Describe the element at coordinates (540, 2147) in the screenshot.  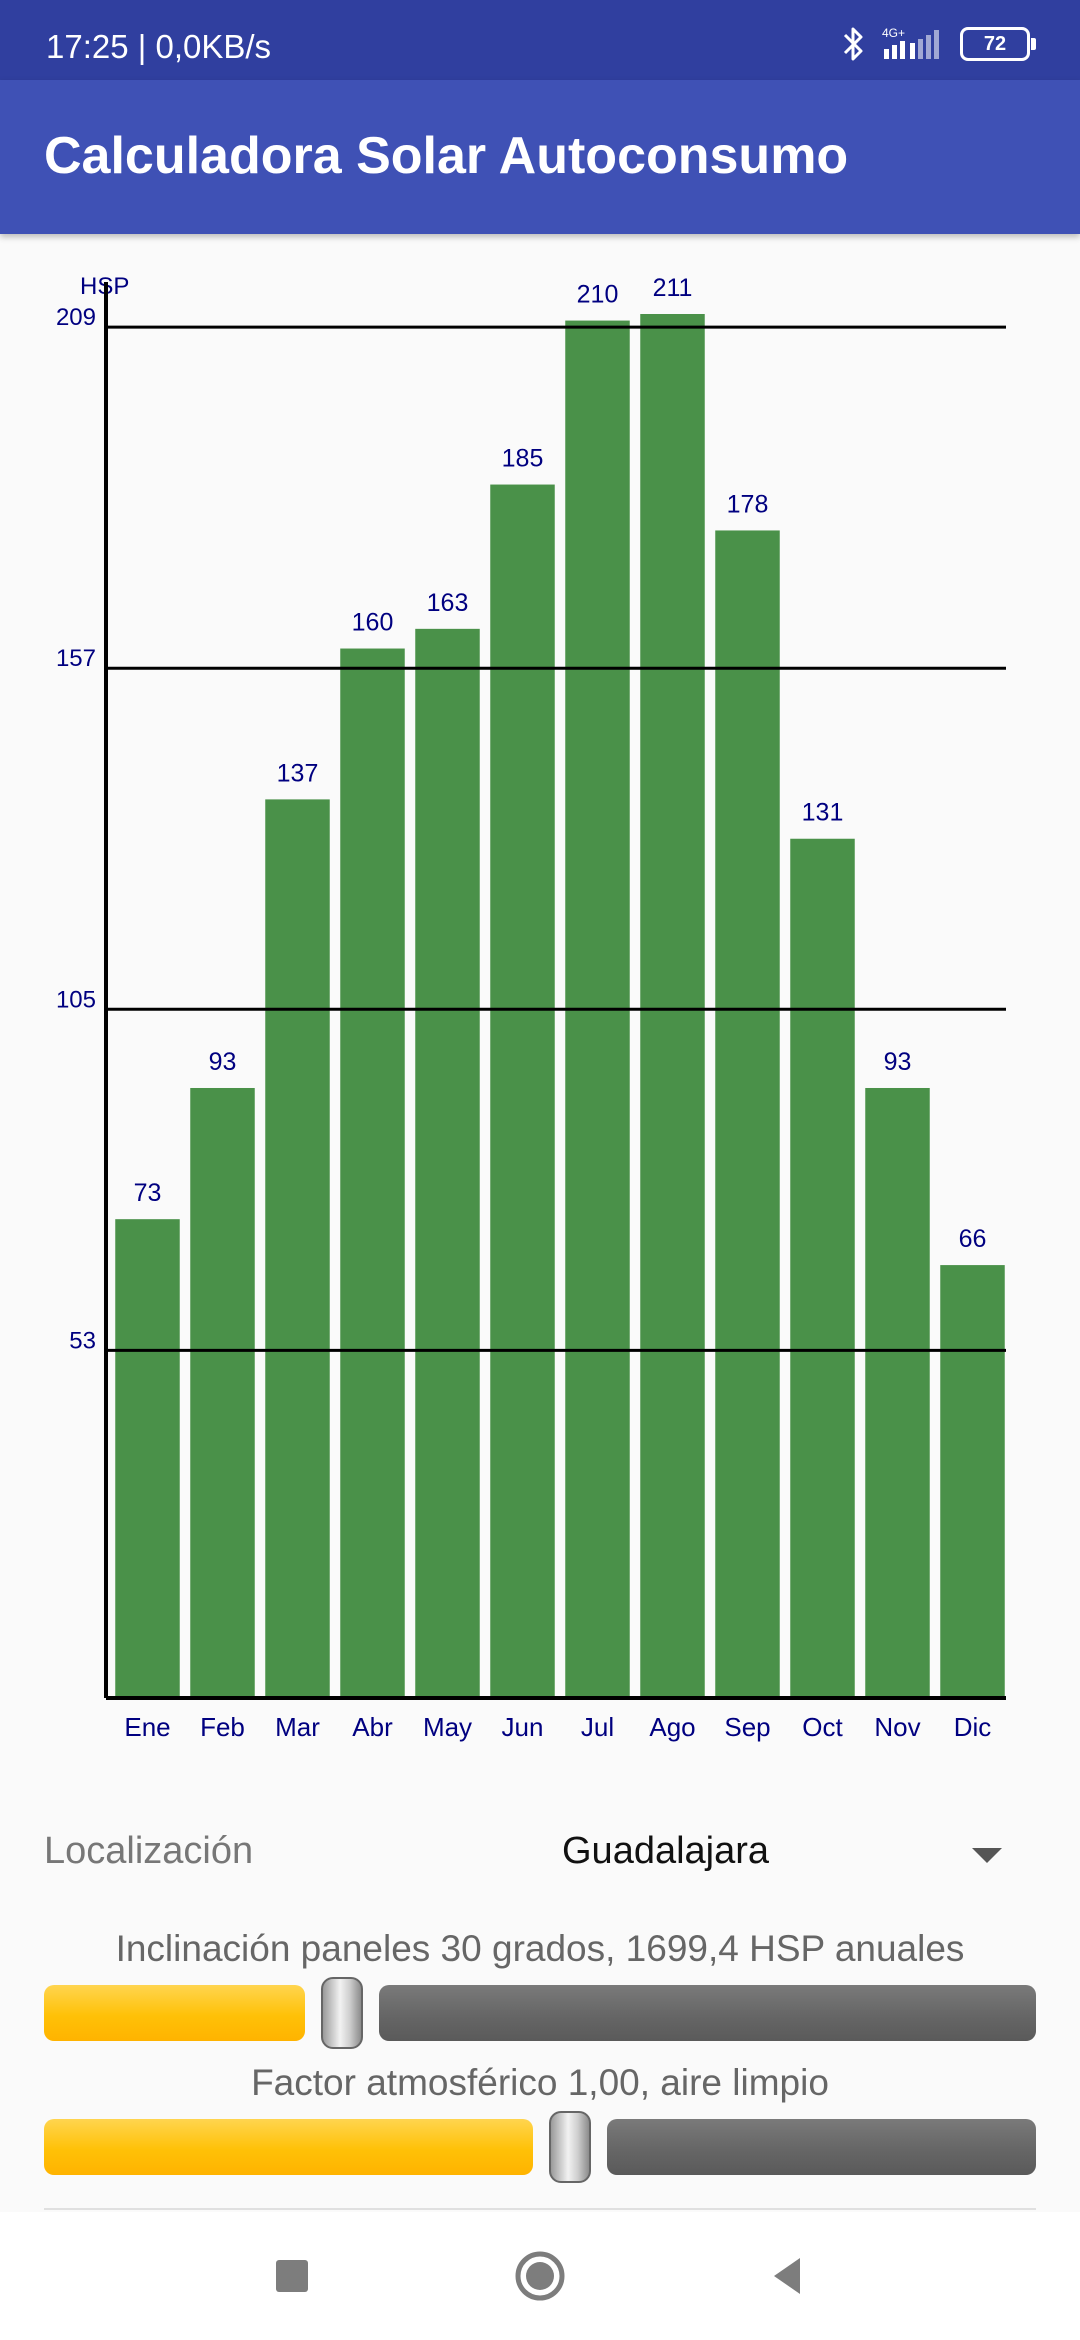
I see `atmospheric-factor-slider` at that location.